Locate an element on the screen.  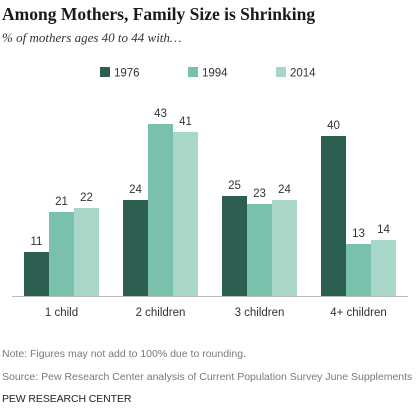
bar-value-label: 43 is located at coordinates (160, 114).